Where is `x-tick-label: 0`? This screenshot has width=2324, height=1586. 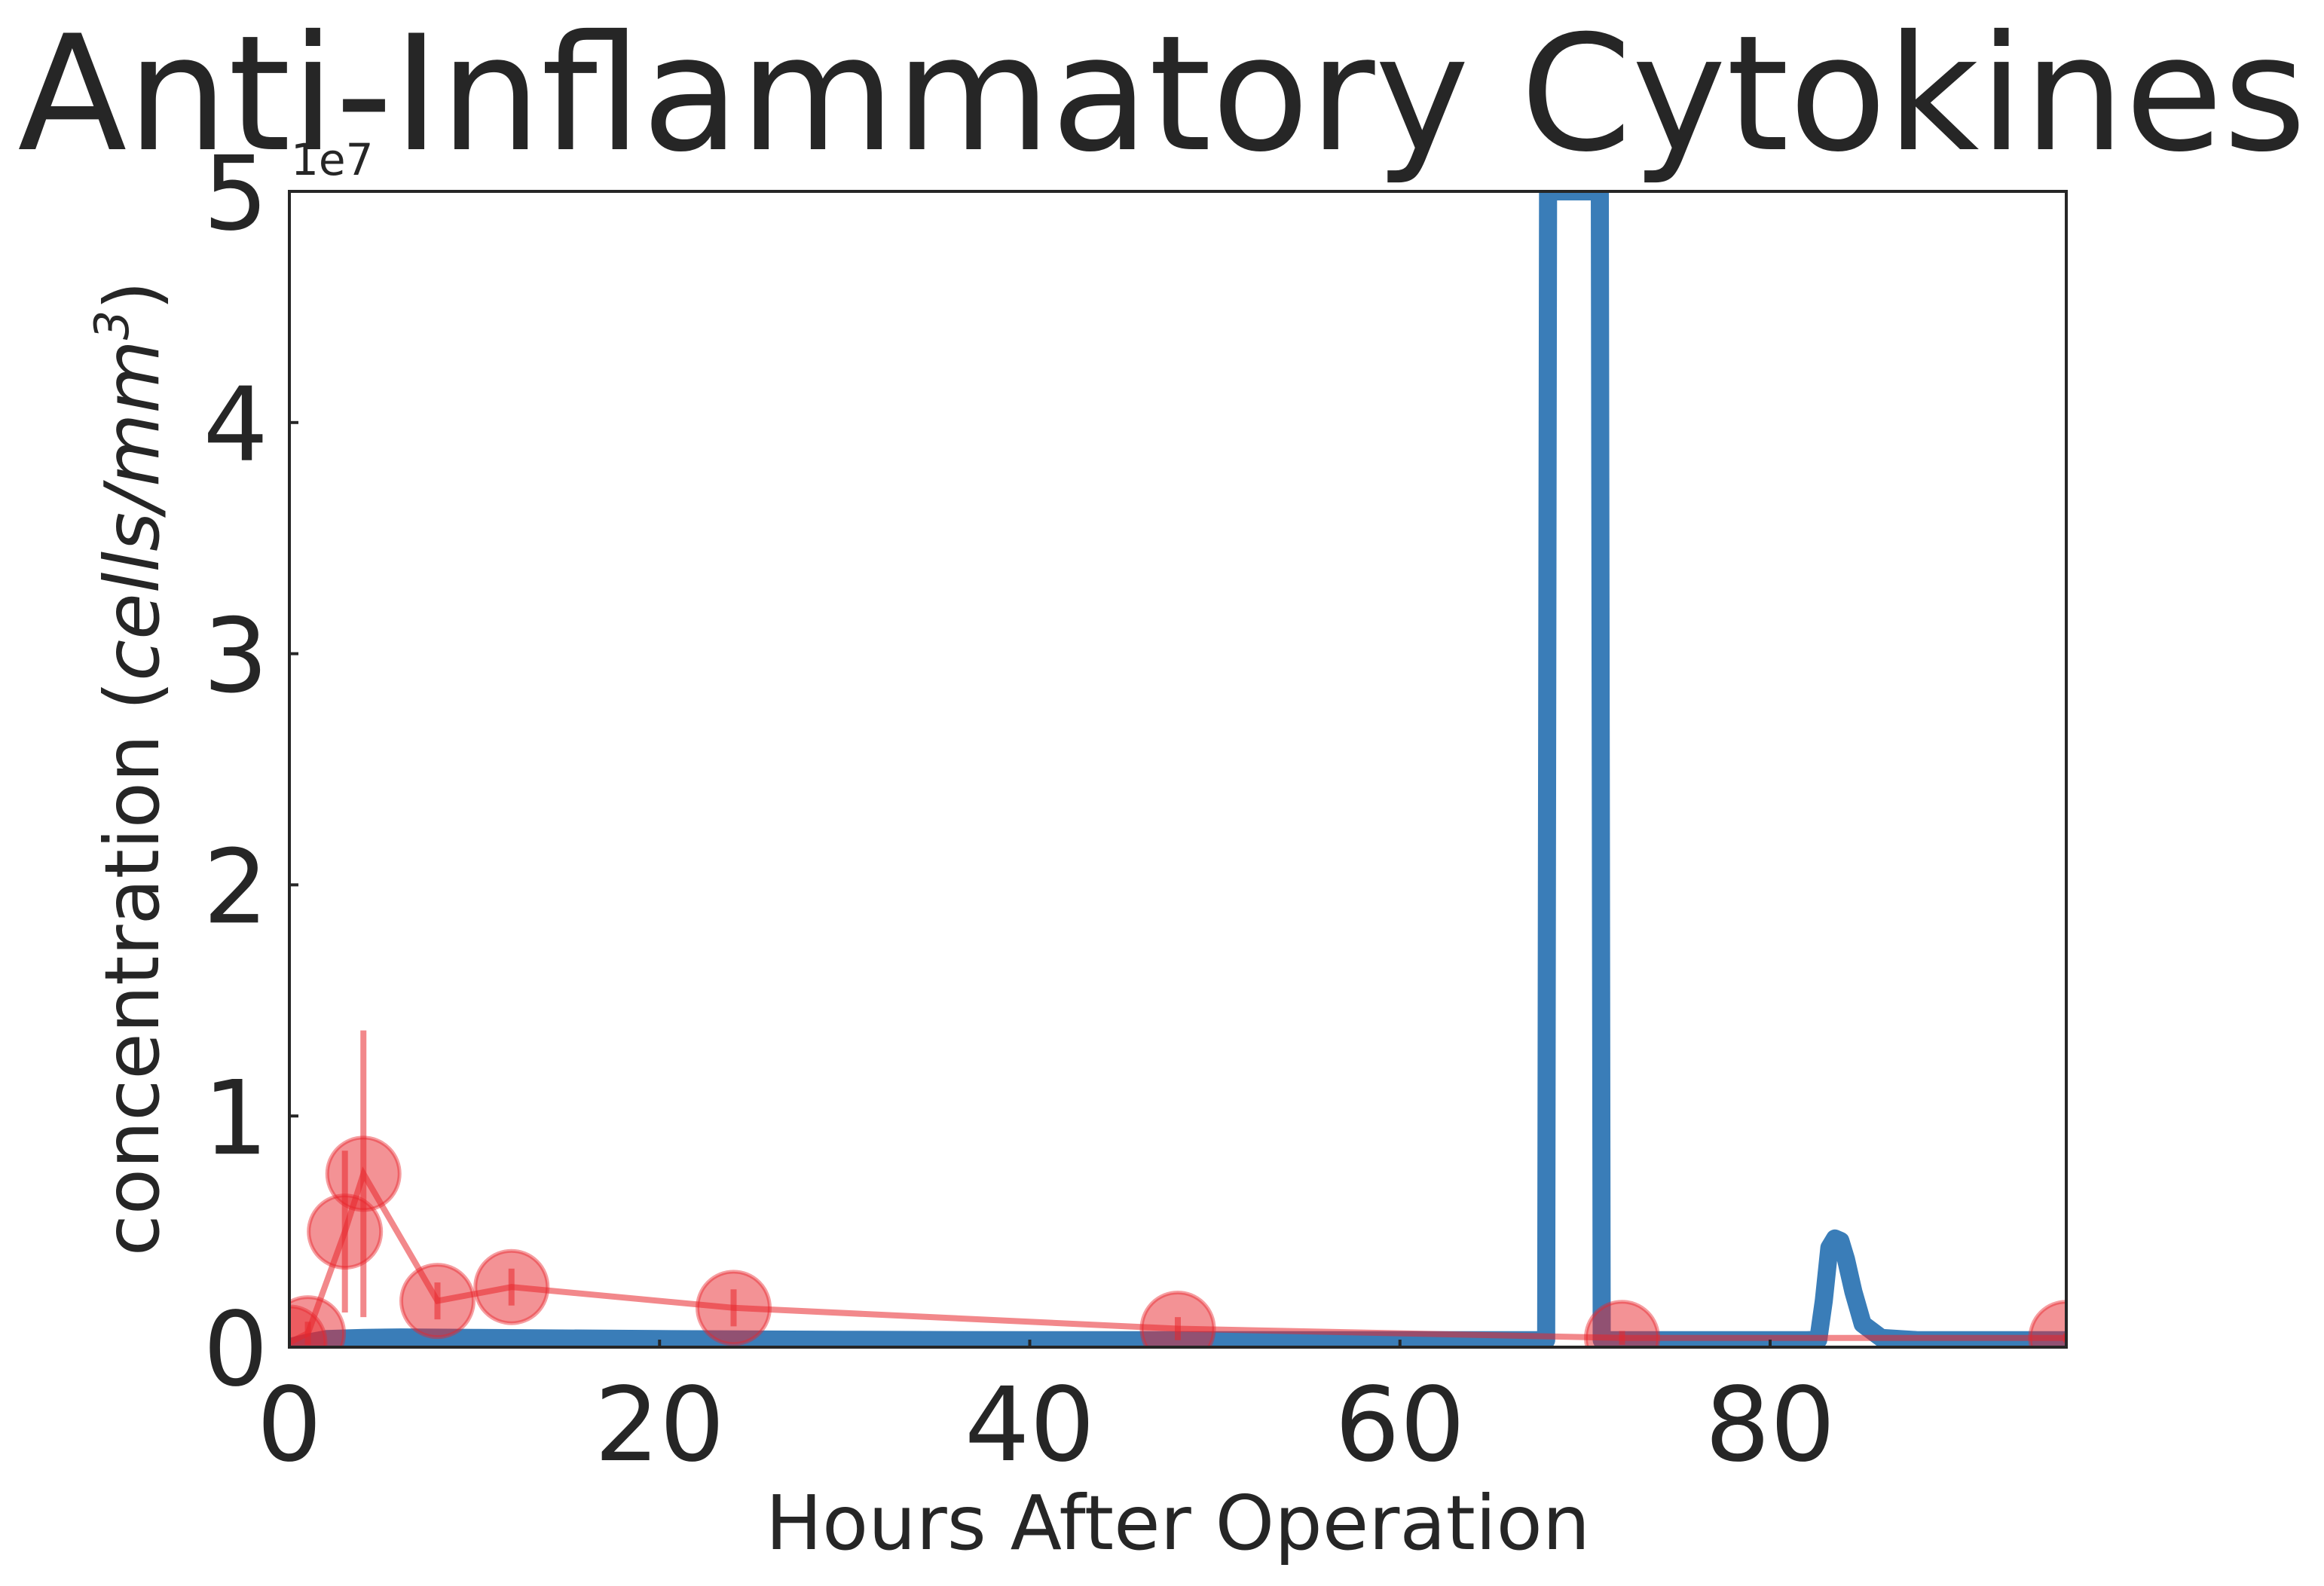 x-tick-label: 0 is located at coordinates (290, 1425).